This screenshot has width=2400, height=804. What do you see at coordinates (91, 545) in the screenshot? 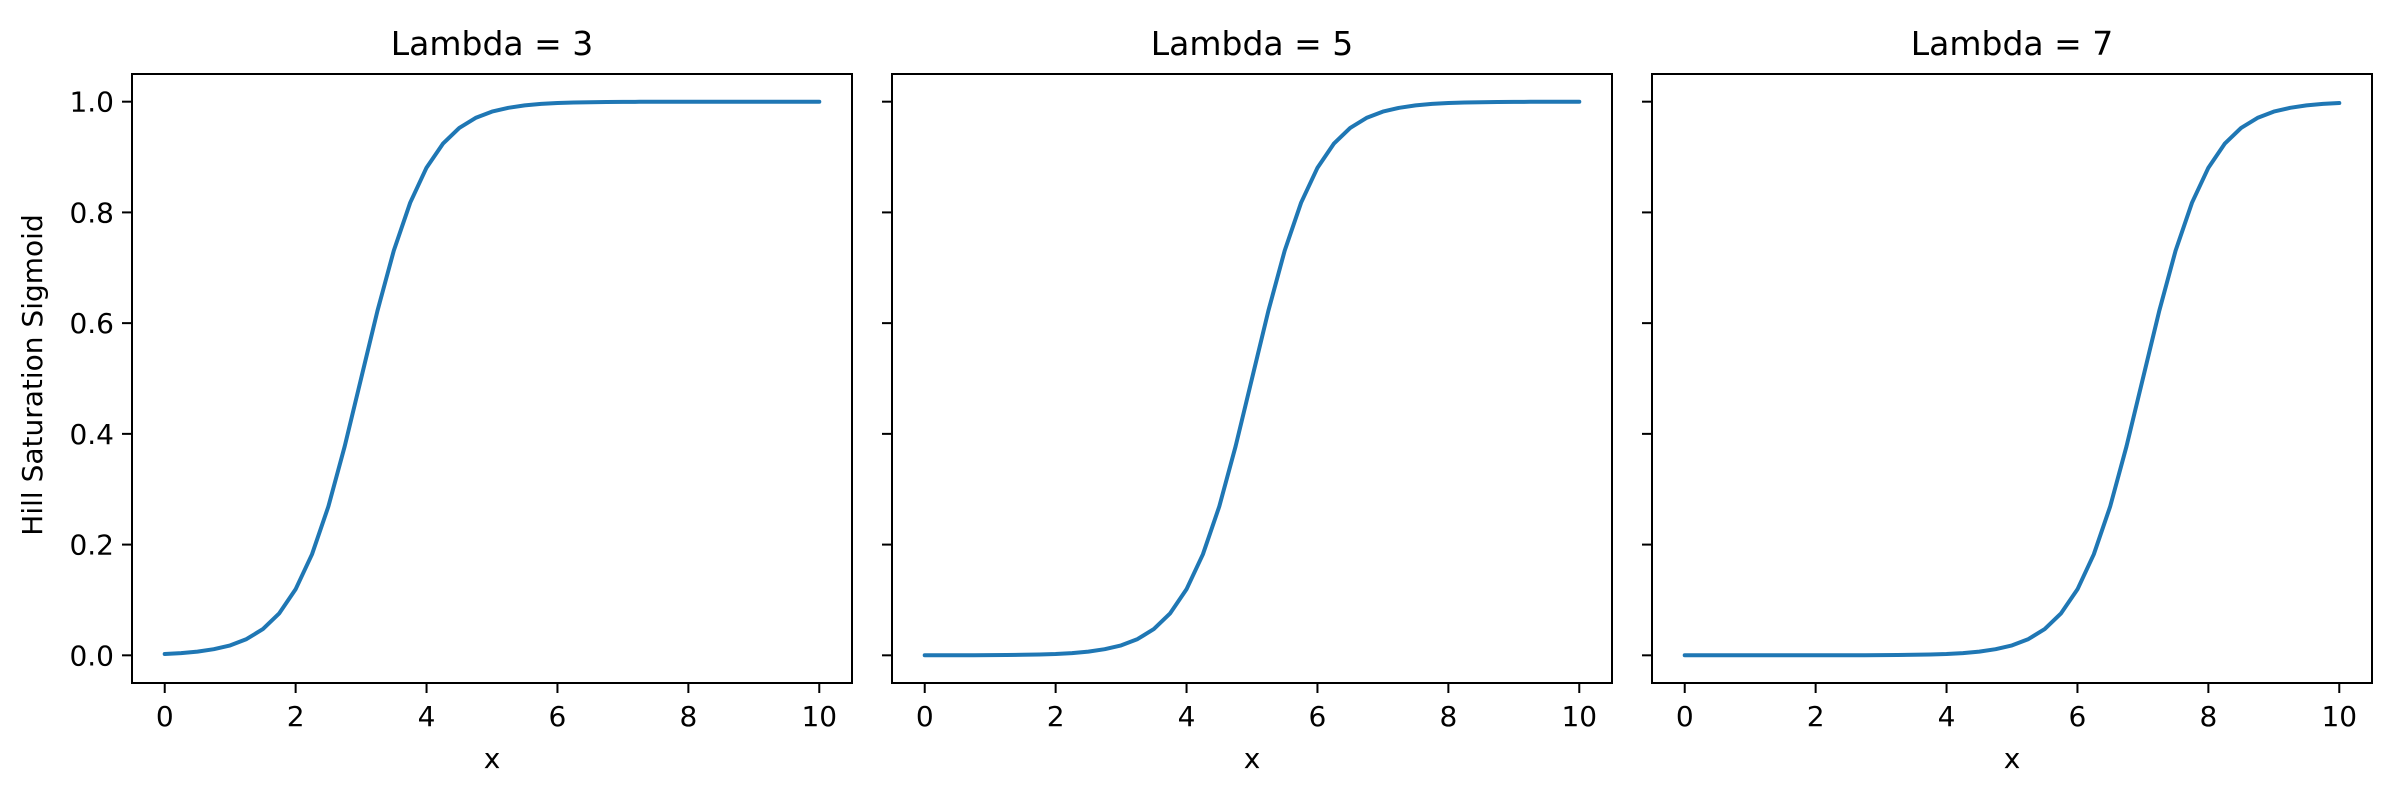
I see `y-tick-label: 0.2` at bounding box center [91, 545].